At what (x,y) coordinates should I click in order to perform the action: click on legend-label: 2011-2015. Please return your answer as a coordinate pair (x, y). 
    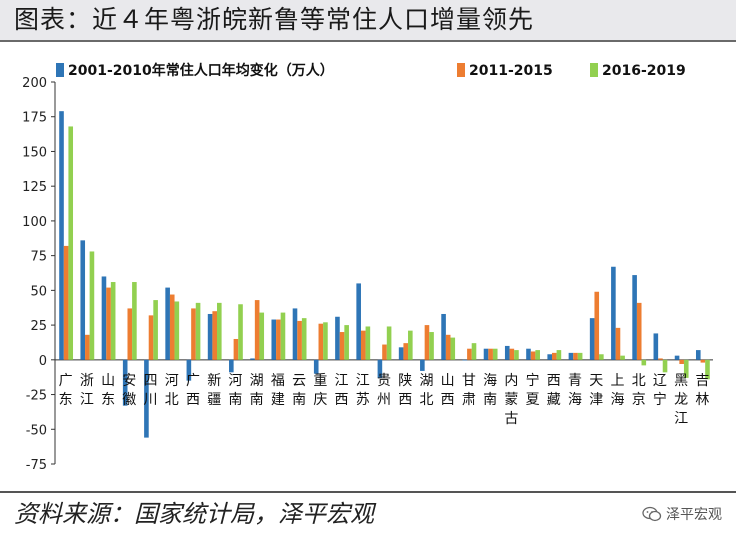
    Looking at the image, I should click on (511, 71).